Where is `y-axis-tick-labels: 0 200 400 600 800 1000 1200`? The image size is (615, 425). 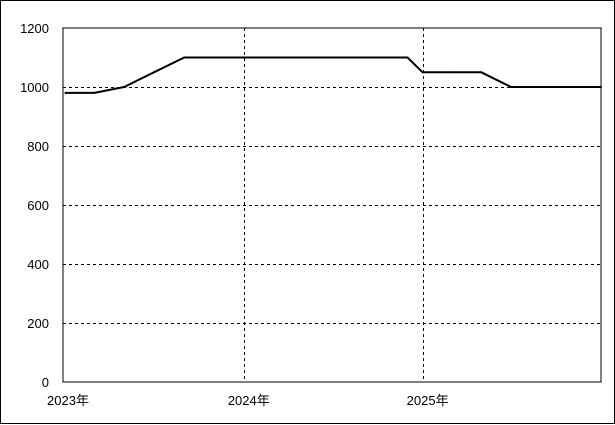
y-axis-tick-labels: 0 200 400 600 800 1000 1200 is located at coordinates (34, 205).